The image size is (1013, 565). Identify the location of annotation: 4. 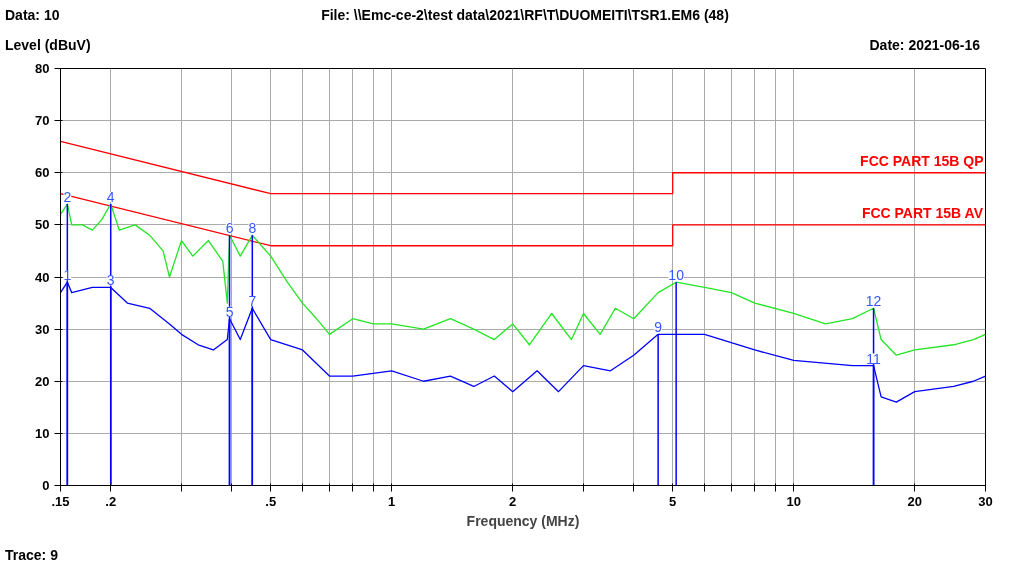
(110, 197).